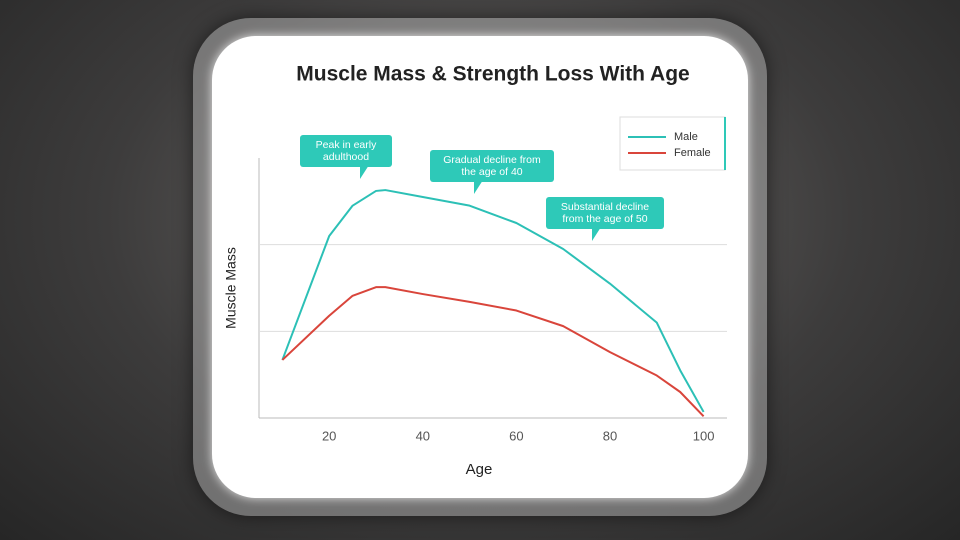 Image resolution: width=960 pixels, height=540 pixels. What do you see at coordinates (492, 74) in the screenshot?
I see `chart-title: Muscle Mass & Strength Loss With Age` at bounding box center [492, 74].